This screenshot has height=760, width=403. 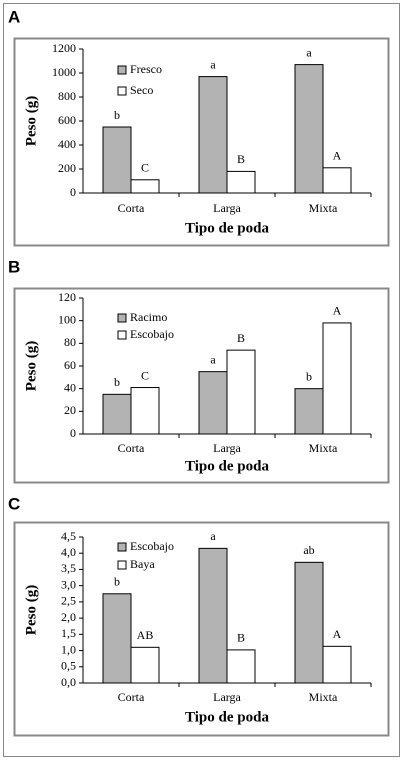 I want to click on y-tick-label: 4,5, so click(x=68, y=536).